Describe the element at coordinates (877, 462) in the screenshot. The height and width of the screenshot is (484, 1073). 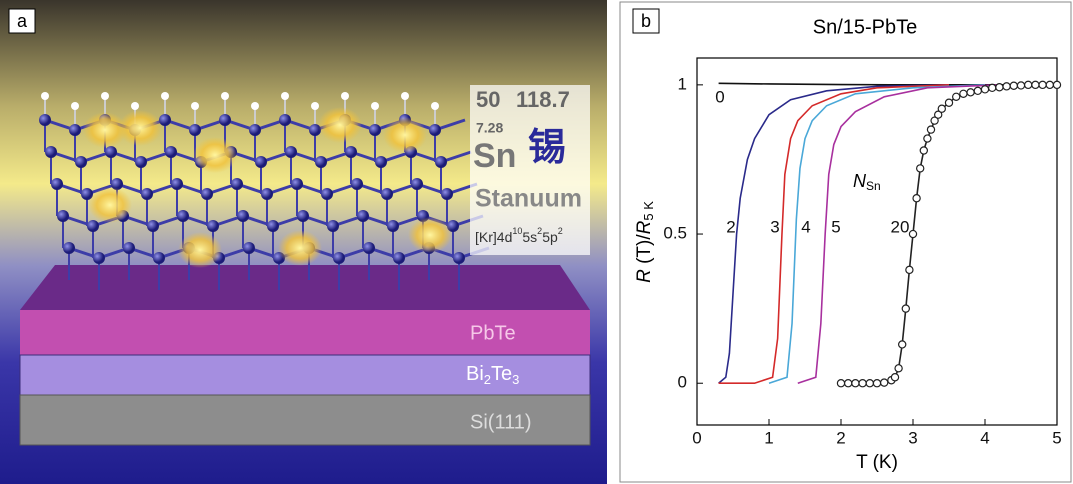
I see `x-axis-label: T (K)` at that location.